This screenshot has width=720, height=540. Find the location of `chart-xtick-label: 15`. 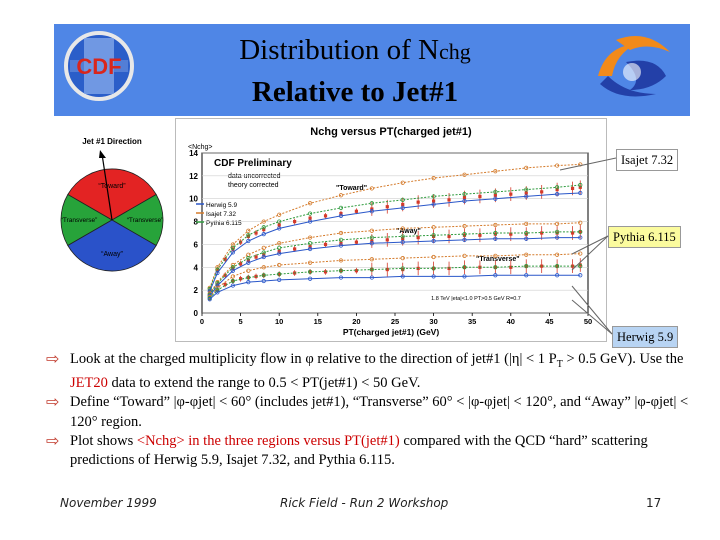

chart-xtick-label: 15 is located at coordinates (318, 321).